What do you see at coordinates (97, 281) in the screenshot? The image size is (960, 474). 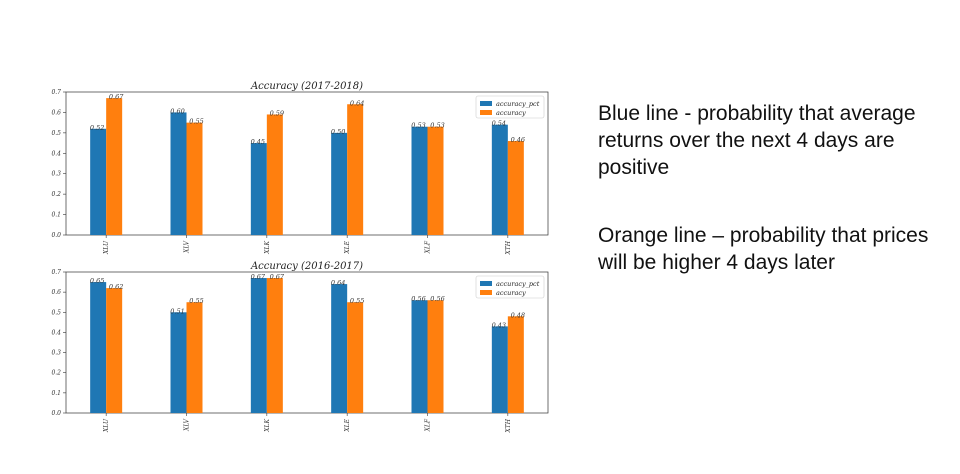 I see `data-label: 0.65` at bounding box center [97, 281].